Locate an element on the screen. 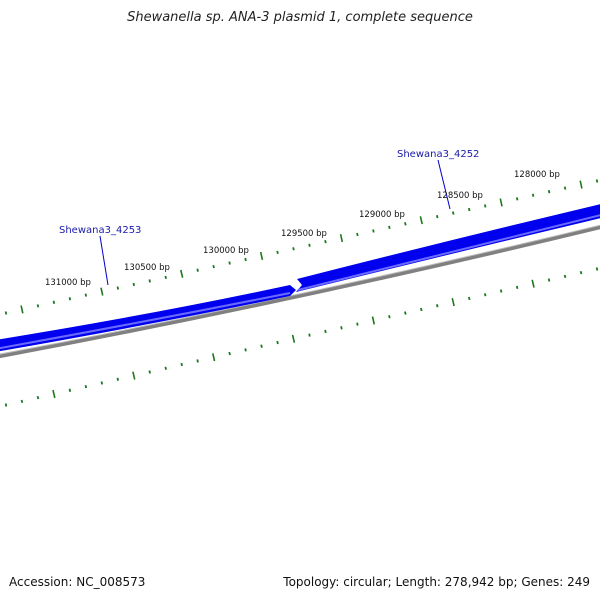 This screenshot has height=600, width=600. gene-label-shewana3-4253: Shewana3_4253 is located at coordinates (100, 230).